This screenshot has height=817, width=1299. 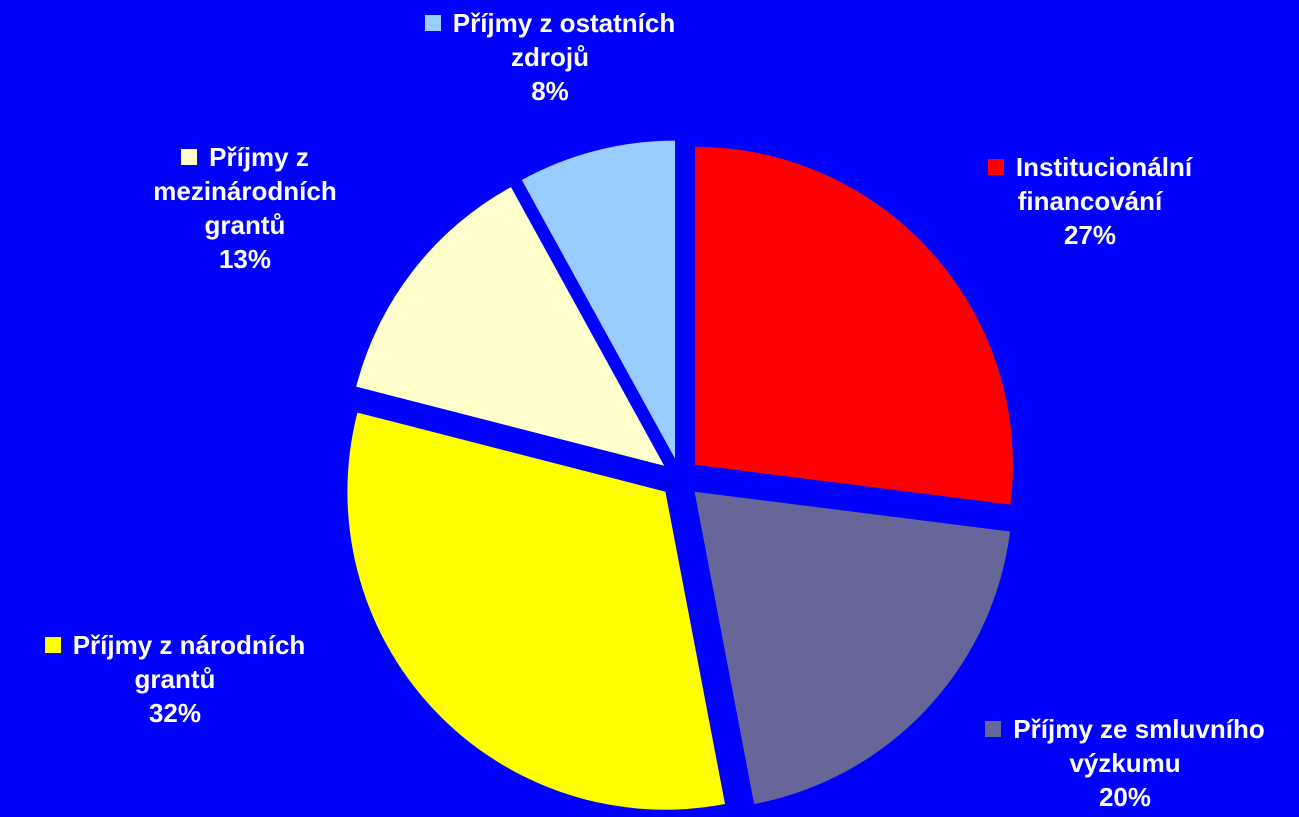 What do you see at coordinates (189, 662) in the screenshot?
I see `slice-name: Příjmy z národních grantů` at bounding box center [189, 662].